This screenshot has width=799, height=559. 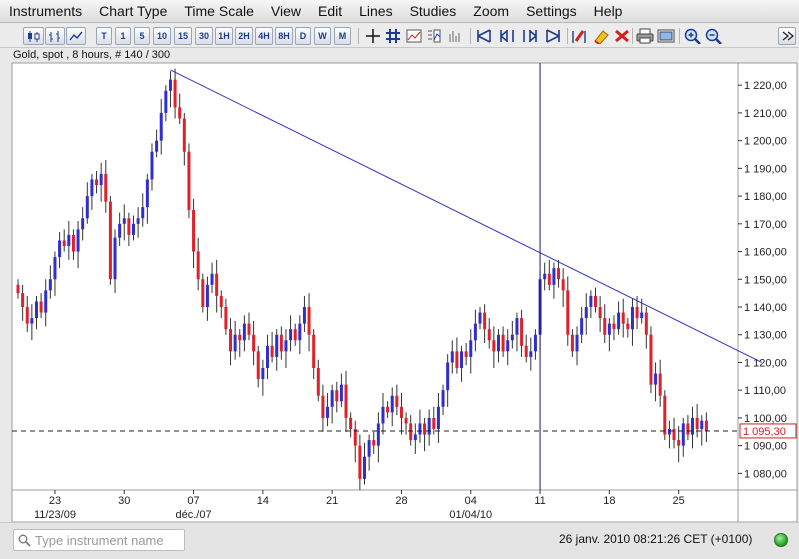 What do you see at coordinates (142, 36) in the screenshot?
I see `timescale-5-button: 5` at bounding box center [142, 36].